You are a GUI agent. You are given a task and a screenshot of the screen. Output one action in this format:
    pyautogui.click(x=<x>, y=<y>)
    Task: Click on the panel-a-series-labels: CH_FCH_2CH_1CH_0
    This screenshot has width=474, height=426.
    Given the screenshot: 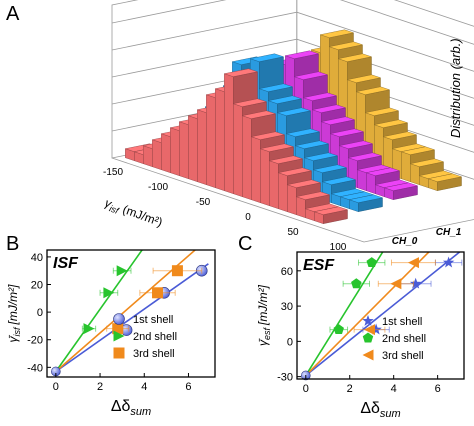 What is the action you would take?
    pyautogui.click(x=427, y=237)
    